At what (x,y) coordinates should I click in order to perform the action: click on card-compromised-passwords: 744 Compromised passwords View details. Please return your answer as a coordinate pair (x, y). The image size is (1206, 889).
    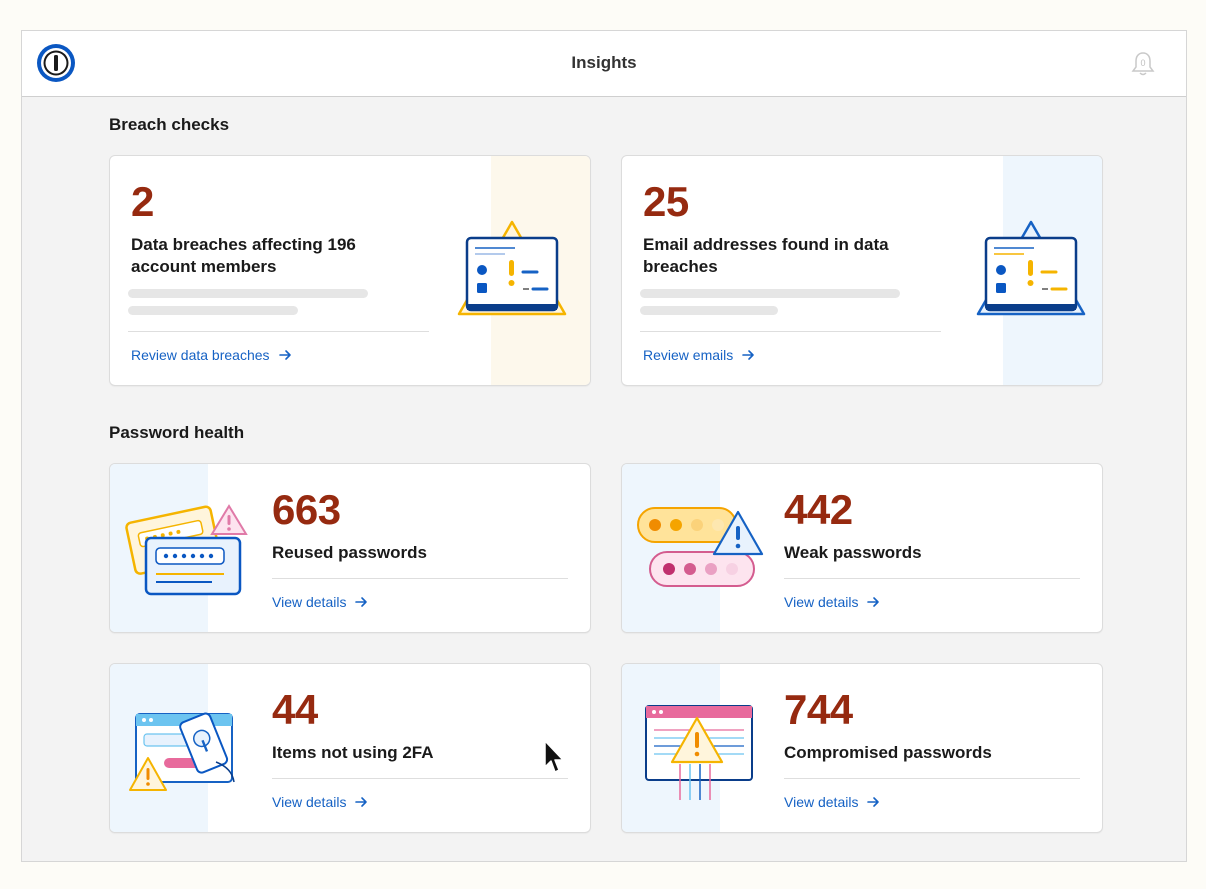
    Looking at the image, I should click on (862, 748).